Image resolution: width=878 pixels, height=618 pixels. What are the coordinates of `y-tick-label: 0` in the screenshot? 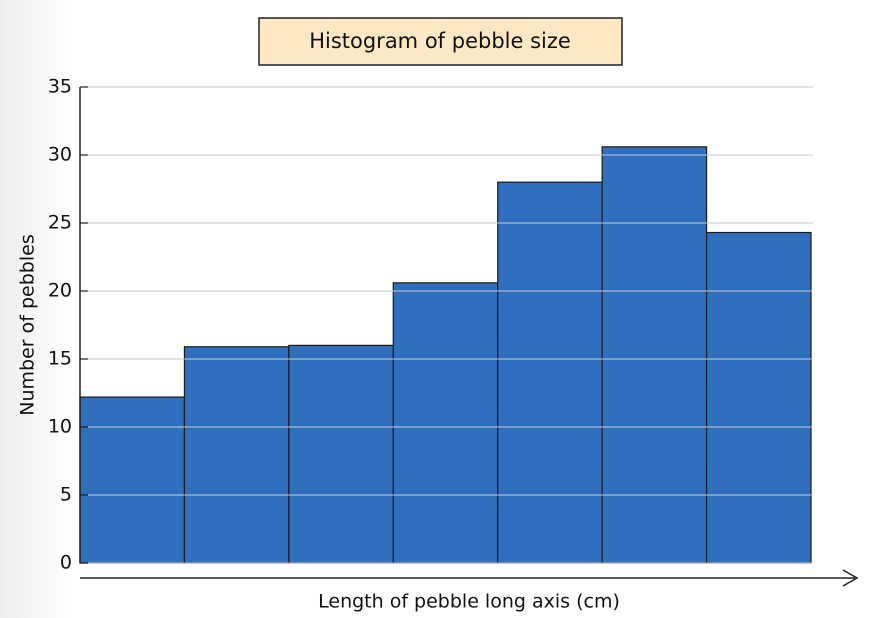 It's located at (66, 563).